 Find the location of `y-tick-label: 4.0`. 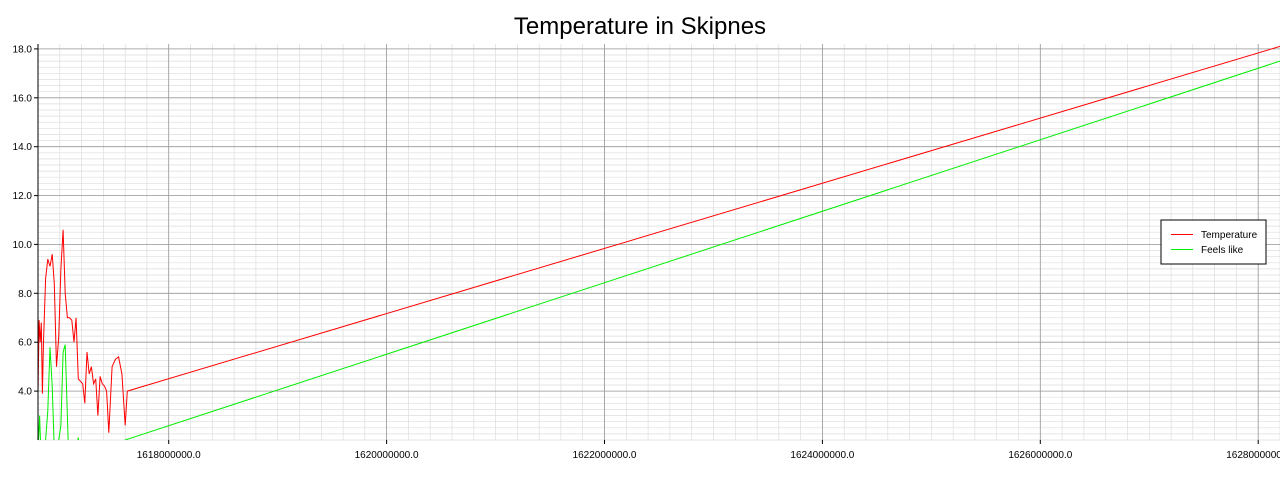

y-tick-label: 4.0 is located at coordinates (25, 392).